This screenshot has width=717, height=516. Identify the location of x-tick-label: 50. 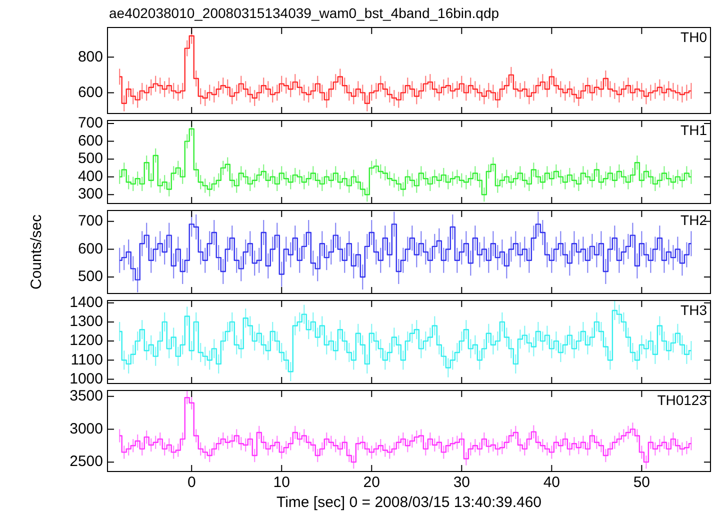
(641, 483).